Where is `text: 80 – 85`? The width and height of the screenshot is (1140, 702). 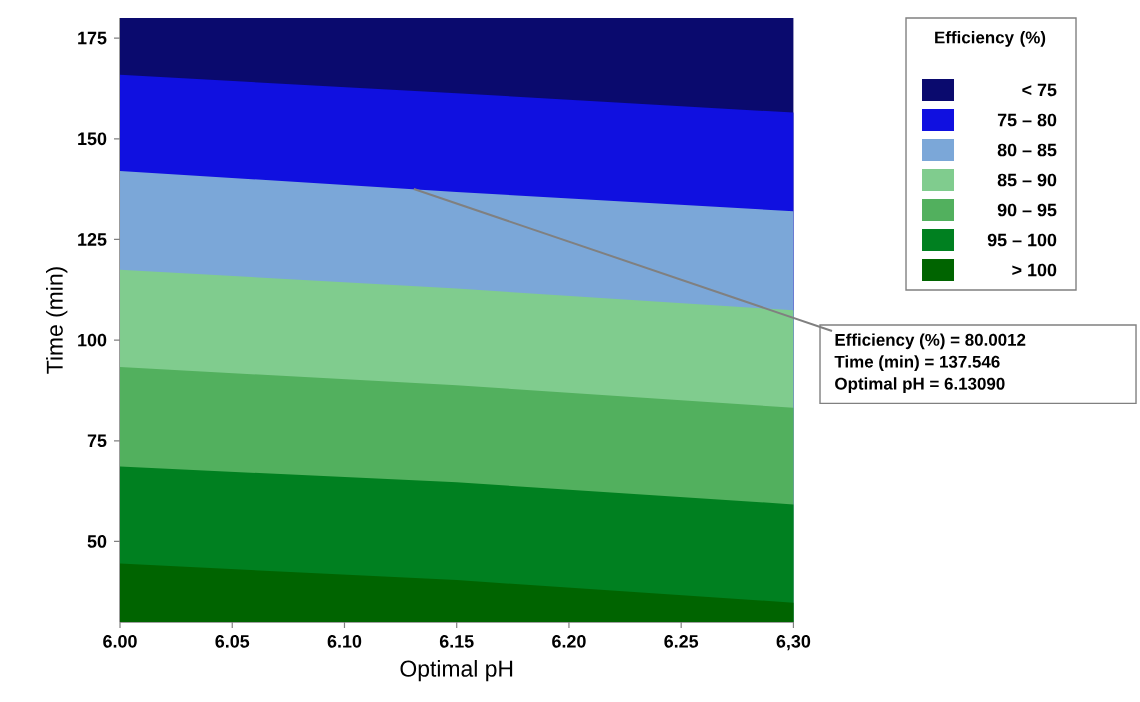
text: 80 – 85 is located at coordinates (1027, 150).